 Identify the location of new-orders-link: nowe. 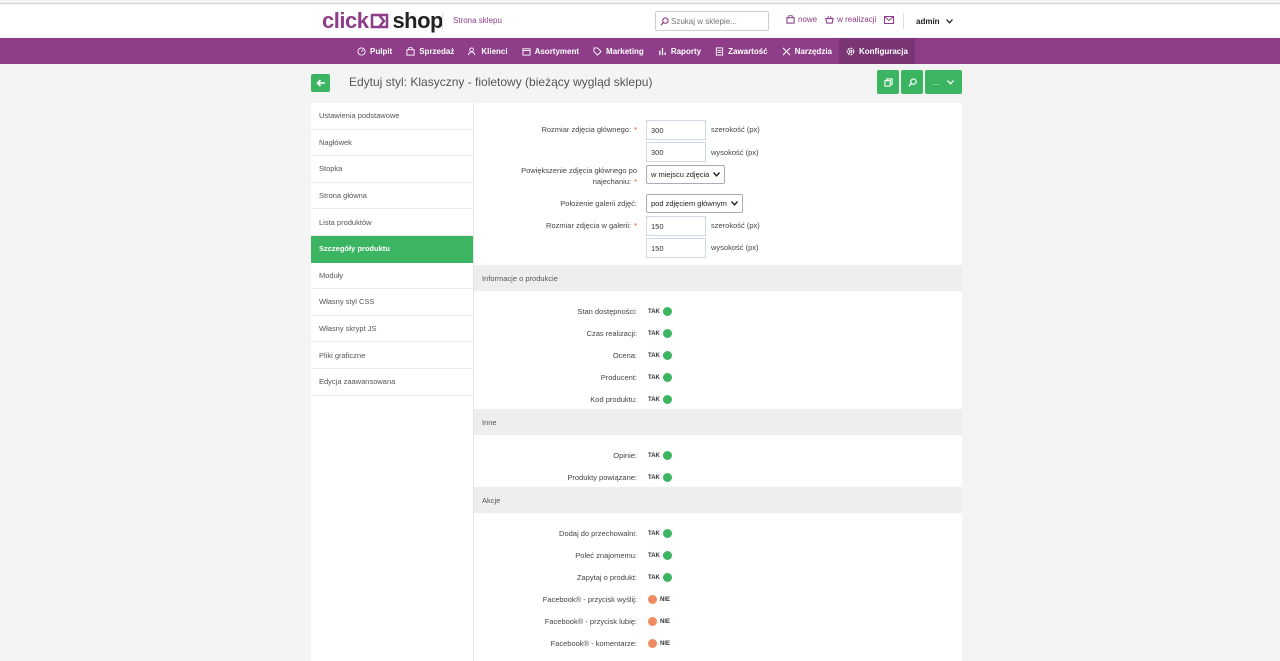
(801, 19).